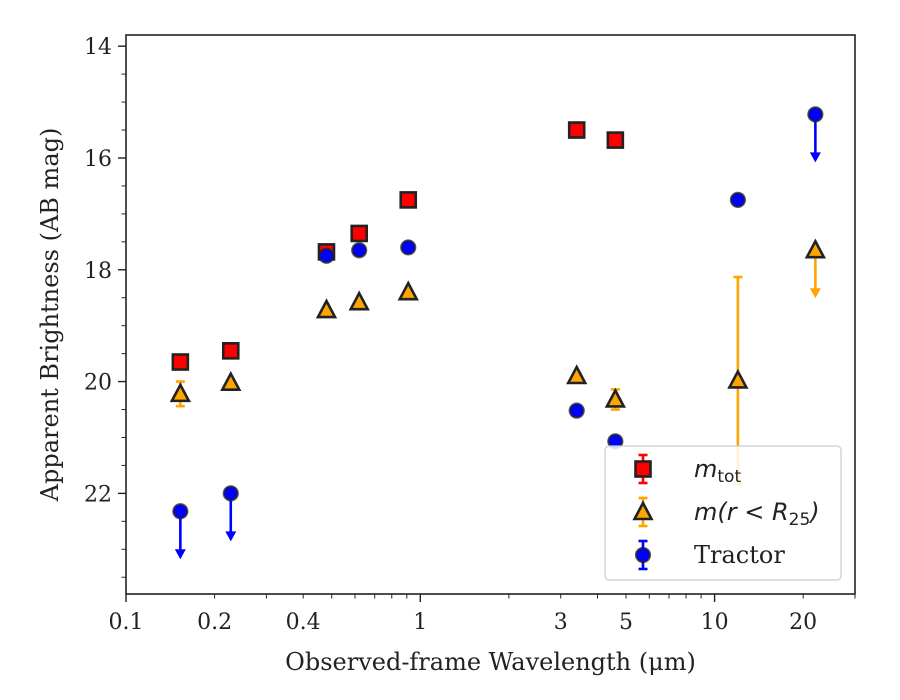  Describe the element at coordinates (126, 622) in the screenshot. I see `x-tick-label: 0.1` at that location.